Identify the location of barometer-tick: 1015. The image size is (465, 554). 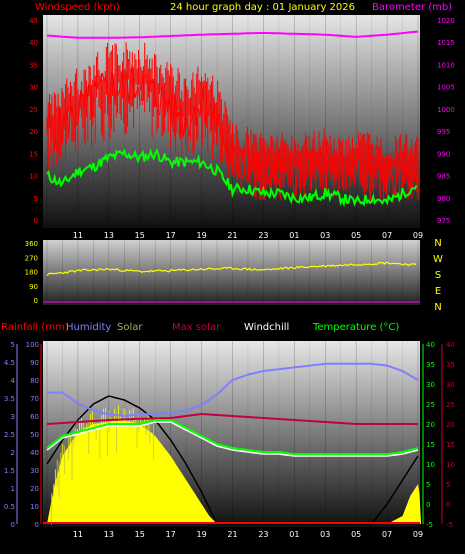
(446, 43).